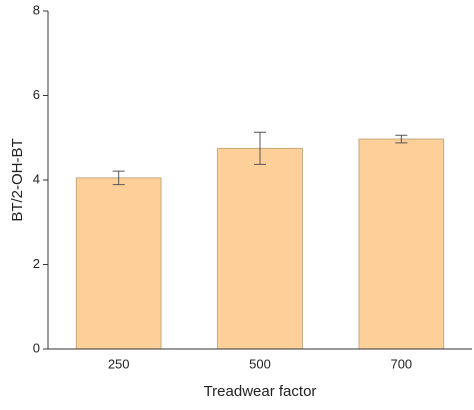 This screenshot has width=474, height=410. What do you see at coordinates (260, 391) in the screenshot?
I see `x-axis-label: Treadwear factor` at bounding box center [260, 391].